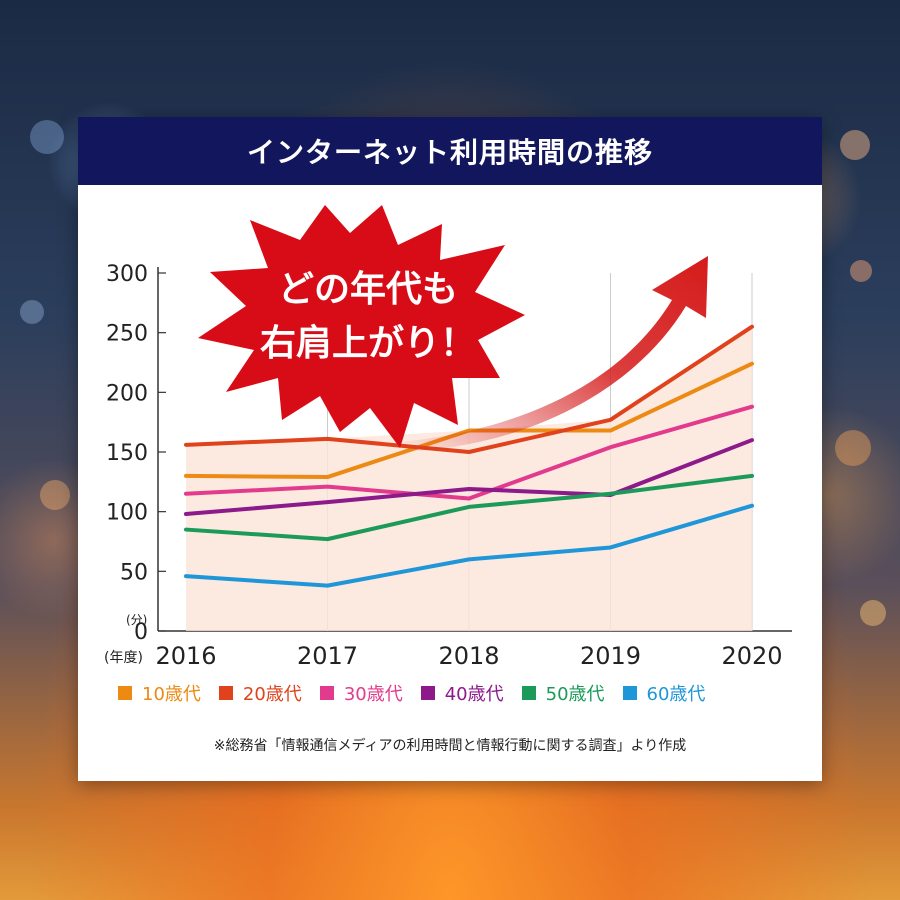 Image resolution: width=900 pixels, height=900 pixels. I want to click on series-line-40歳代, so click(469, 477).